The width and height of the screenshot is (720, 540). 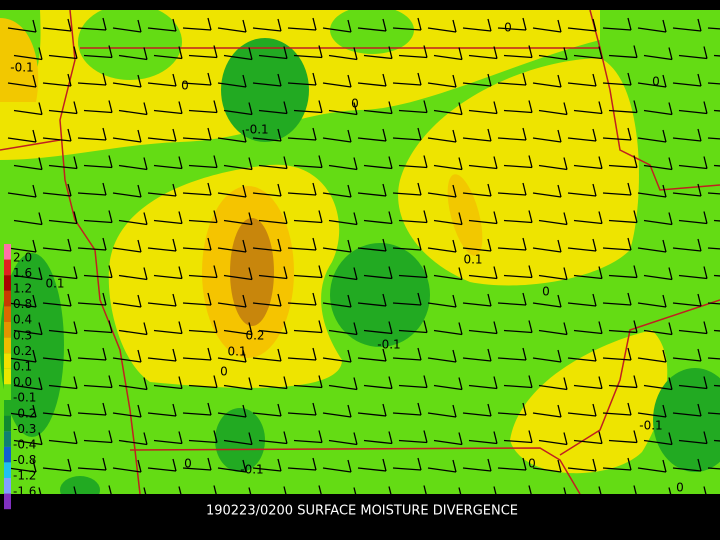 What do you see at coordinates (22, 335) in the screenshot?
I see `legend-label: 0.3` at bounding box center [22, 335].